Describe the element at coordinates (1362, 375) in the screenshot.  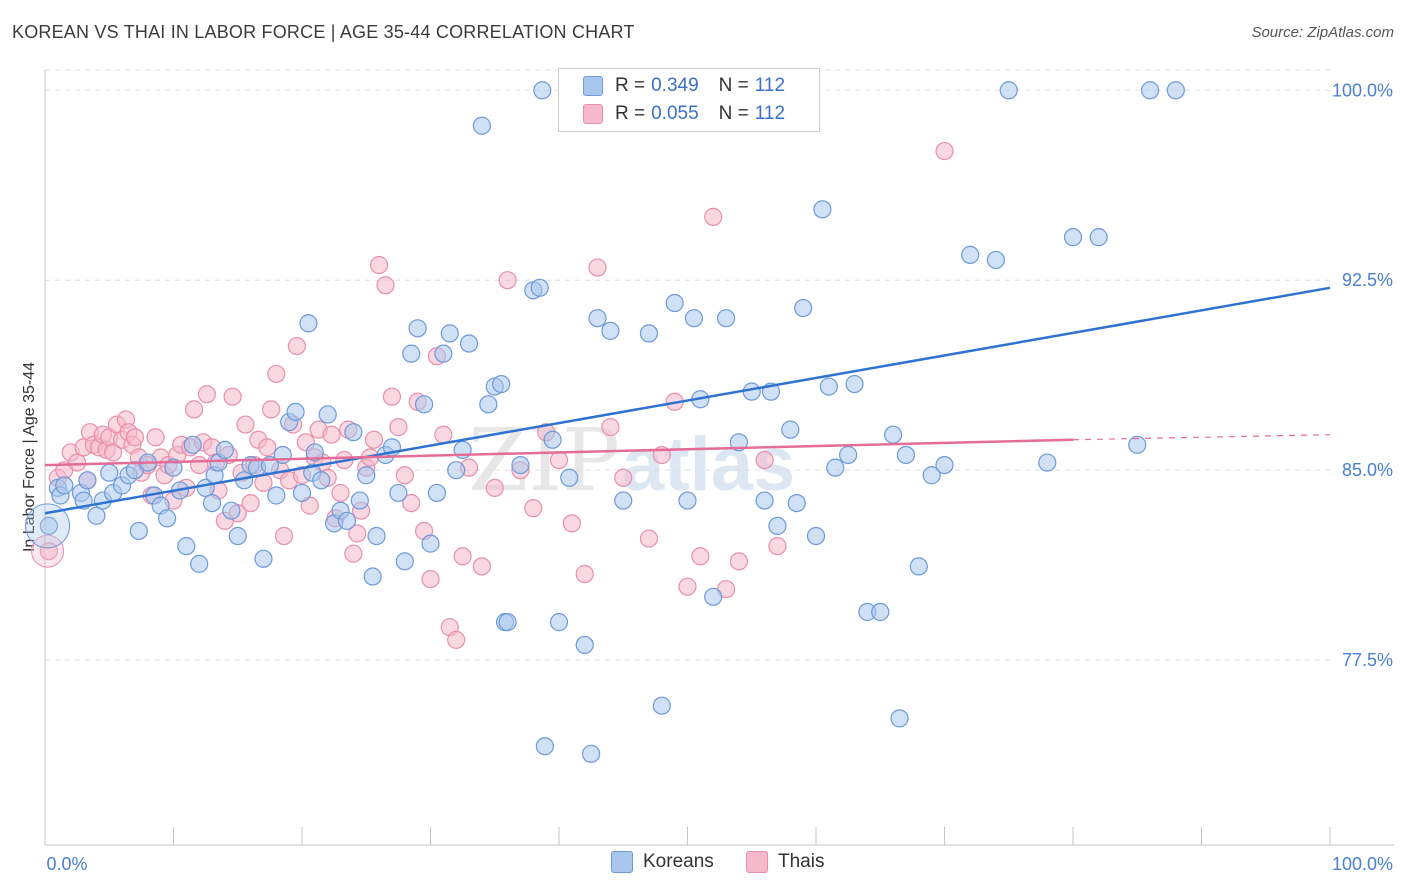
I see `y-tick-labels: 77.5% 85.0% 92.5% 100.0%` at that location.